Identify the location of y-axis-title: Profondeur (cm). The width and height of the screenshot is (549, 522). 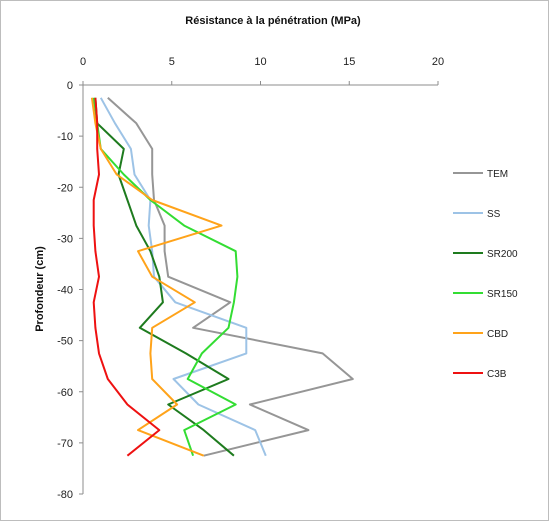
(40, 289).